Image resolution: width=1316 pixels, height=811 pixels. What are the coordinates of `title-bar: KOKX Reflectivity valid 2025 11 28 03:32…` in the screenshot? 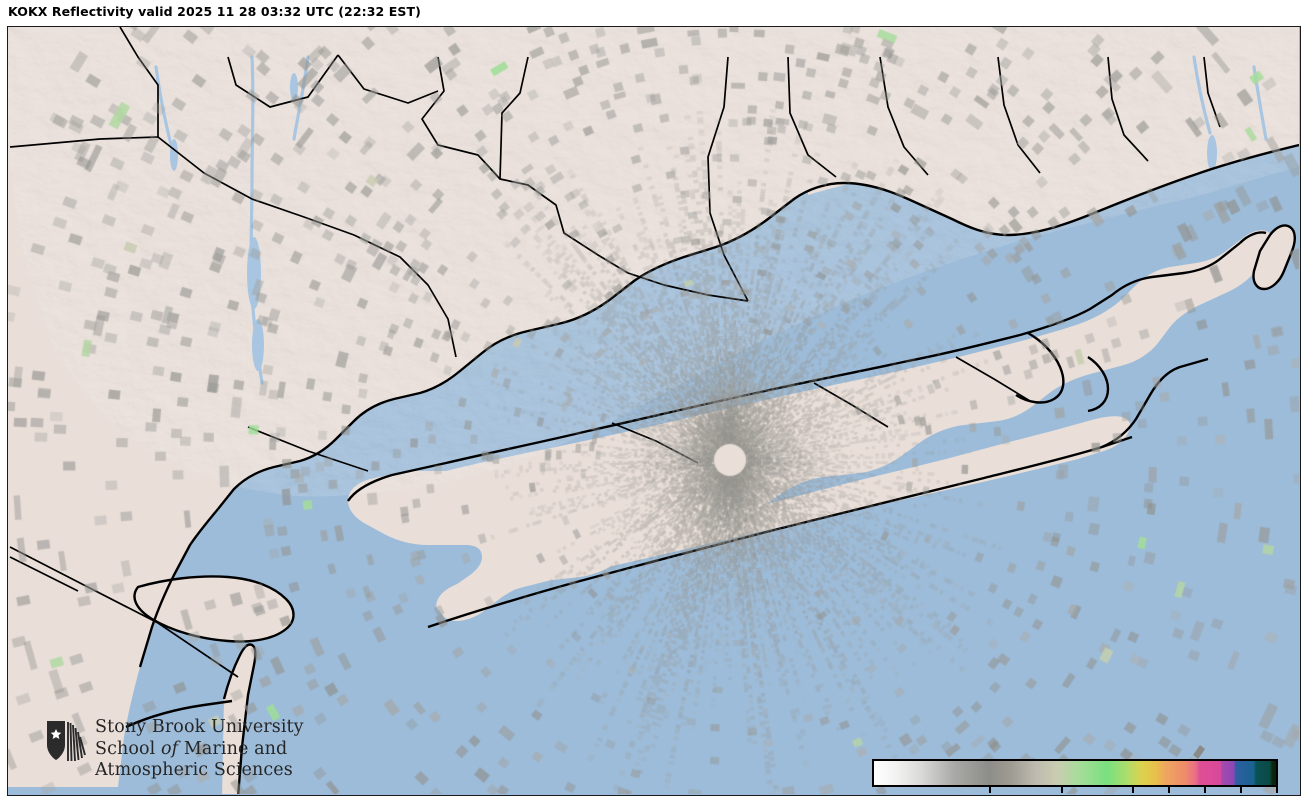 It's located at (658, 13).